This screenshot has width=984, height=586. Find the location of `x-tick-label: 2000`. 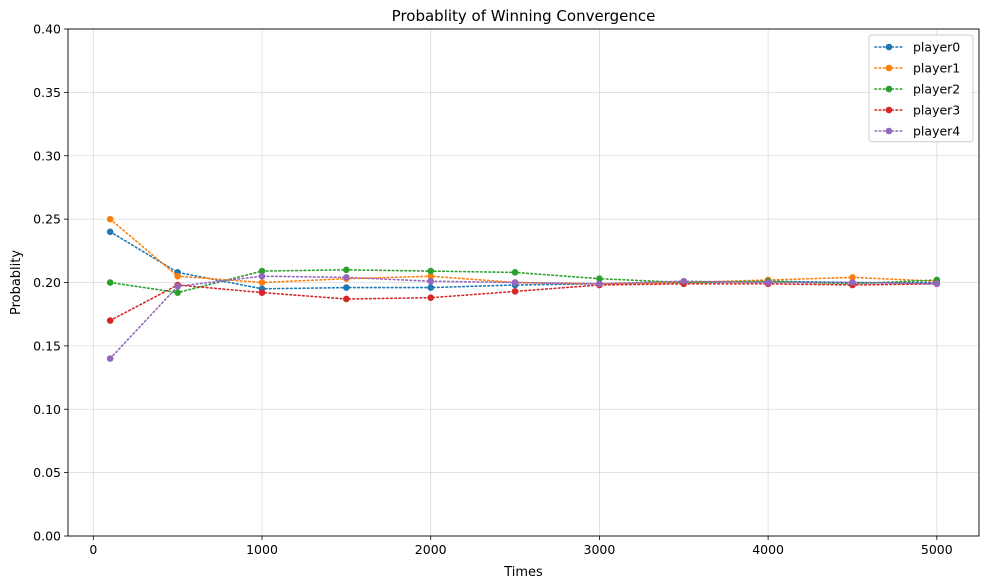

x-tick-label: 2000 is located at coordinates (431, 549).